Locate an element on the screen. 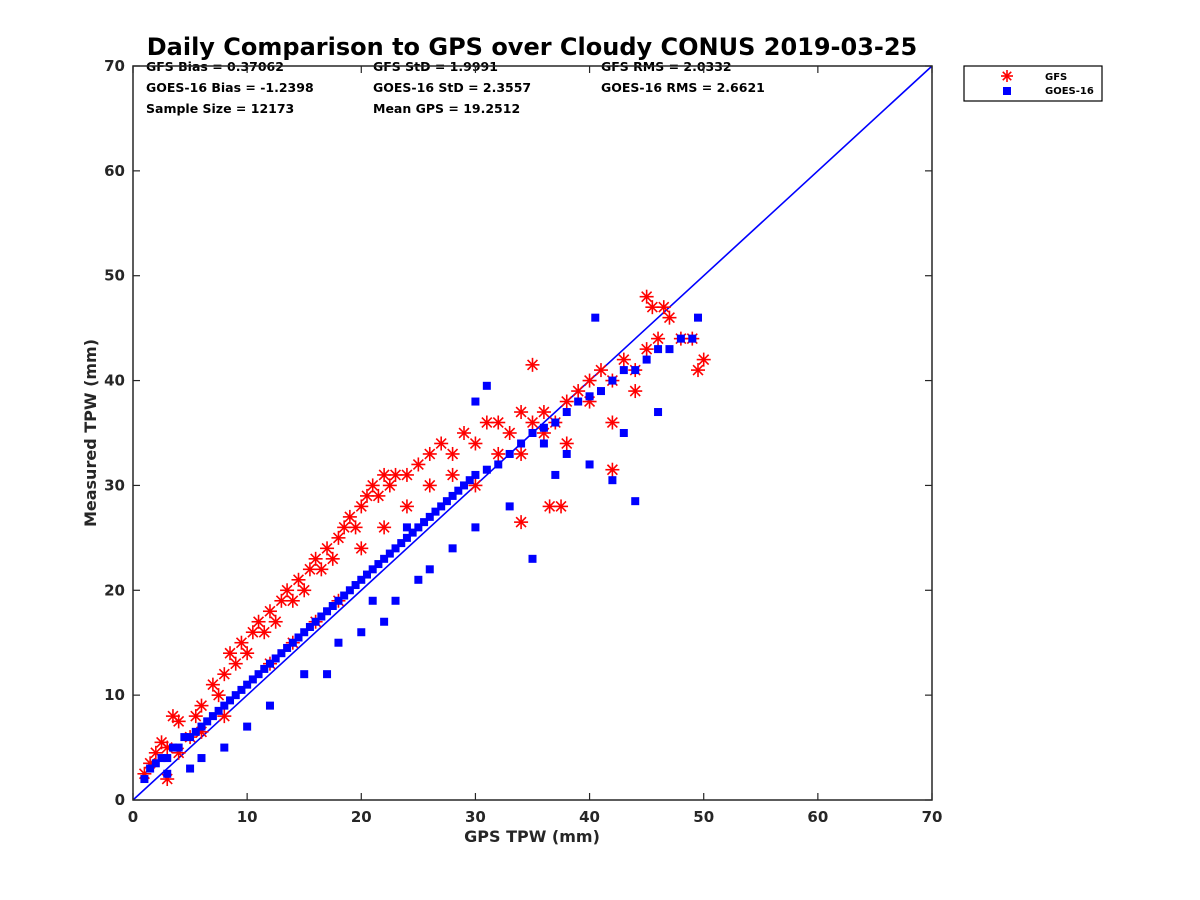 The height and width of the screenshot is (900, 1200). y-tick-label: 30 is located at coordinates (114, 485).